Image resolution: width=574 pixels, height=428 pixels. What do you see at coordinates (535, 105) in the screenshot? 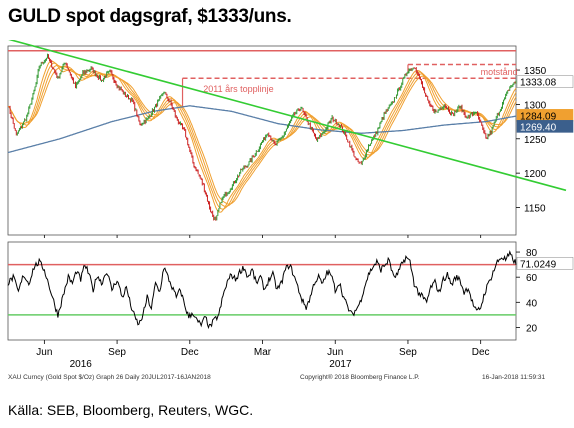
I see `price-y-tick-label: 1300` at bounding box center [535, 105].